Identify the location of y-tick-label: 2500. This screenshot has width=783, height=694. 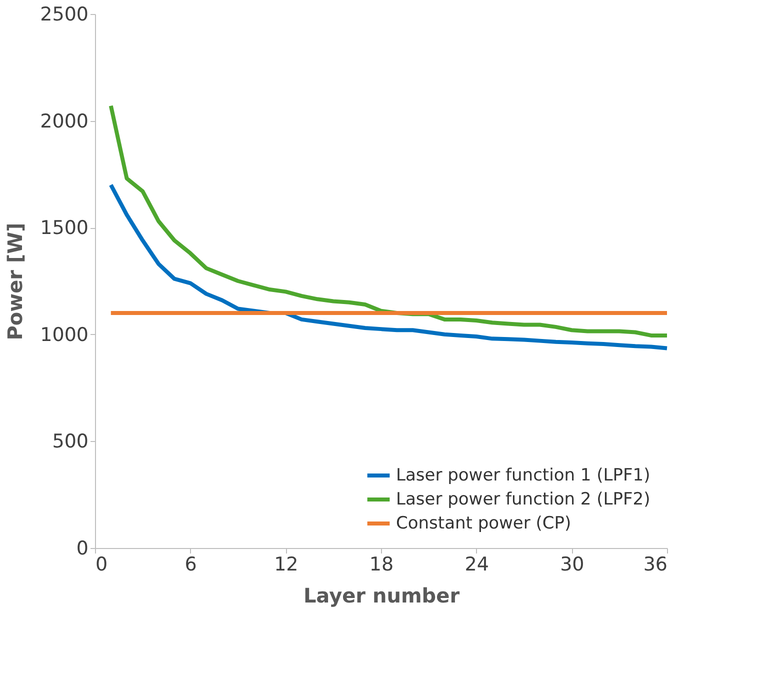
(64, 15).